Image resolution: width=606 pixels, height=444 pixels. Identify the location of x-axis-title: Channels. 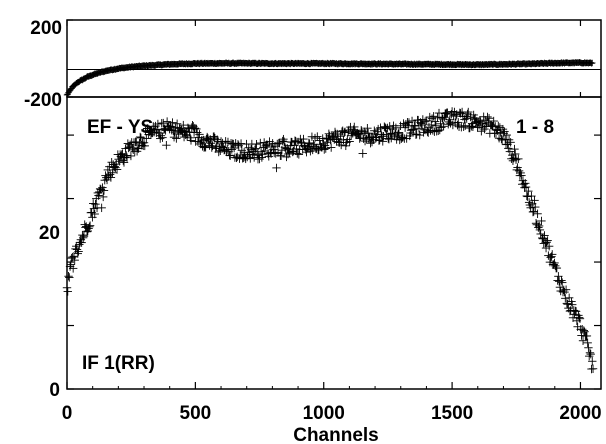
(336, 434).